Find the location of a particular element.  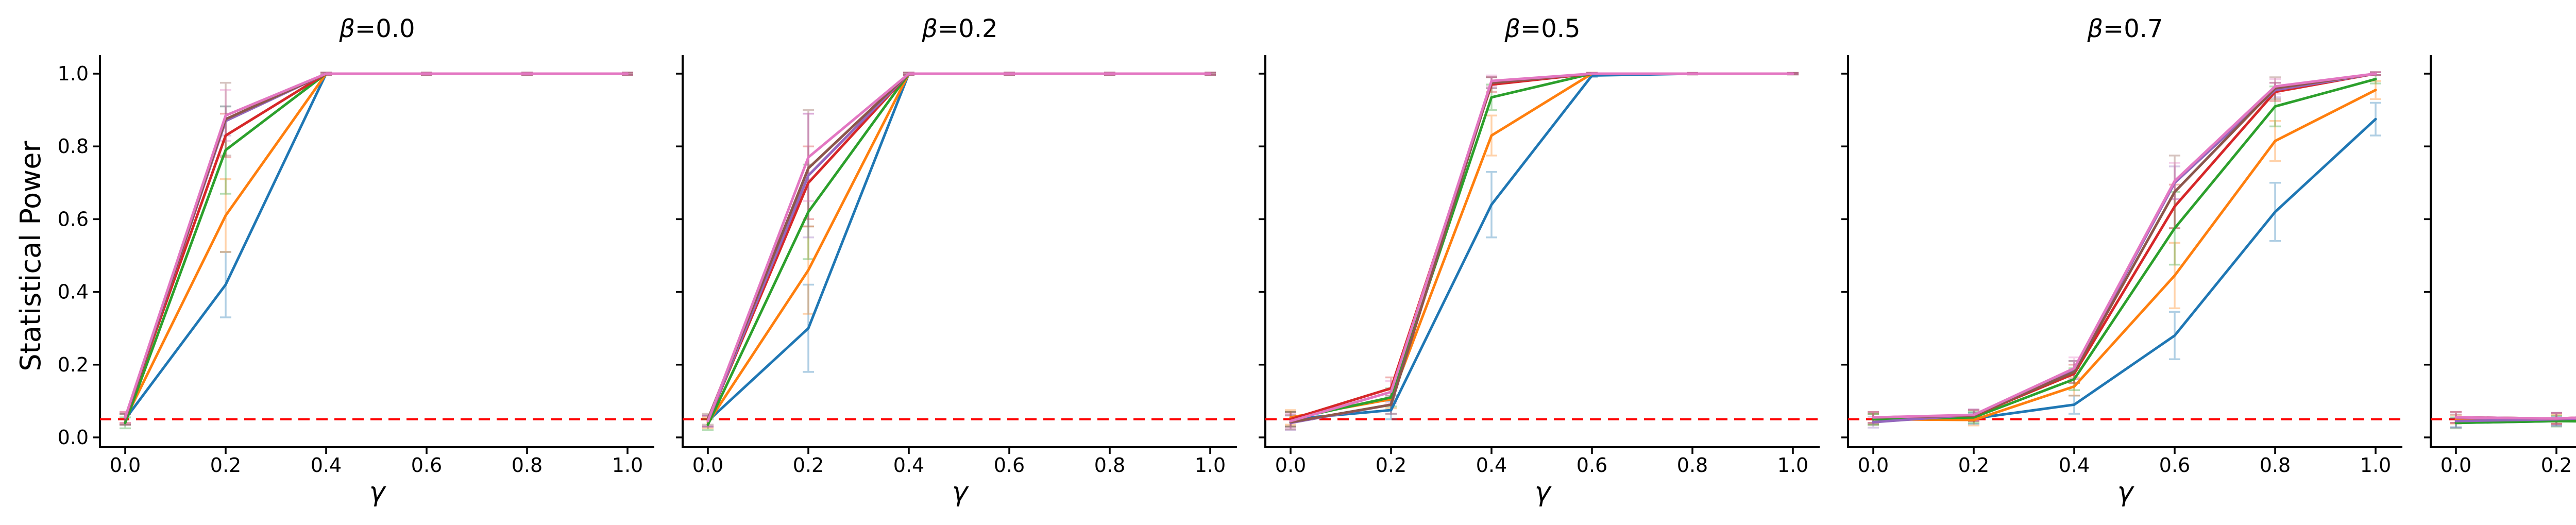

y-tick-label: 0.0 is located at coordinates (73, 437).